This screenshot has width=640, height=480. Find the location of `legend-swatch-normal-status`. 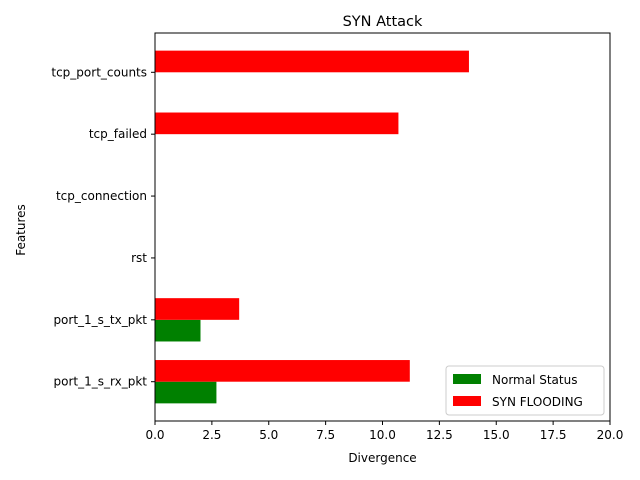

legend-swatch-normal-status is located at coordinates (467, 379).